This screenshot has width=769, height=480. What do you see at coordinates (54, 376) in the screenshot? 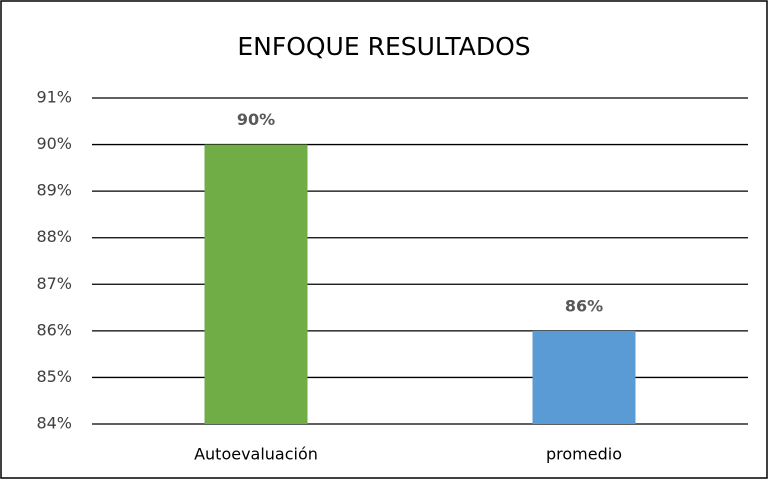
I see `y-tick-label: 85%` at bounding box center [54, 376].